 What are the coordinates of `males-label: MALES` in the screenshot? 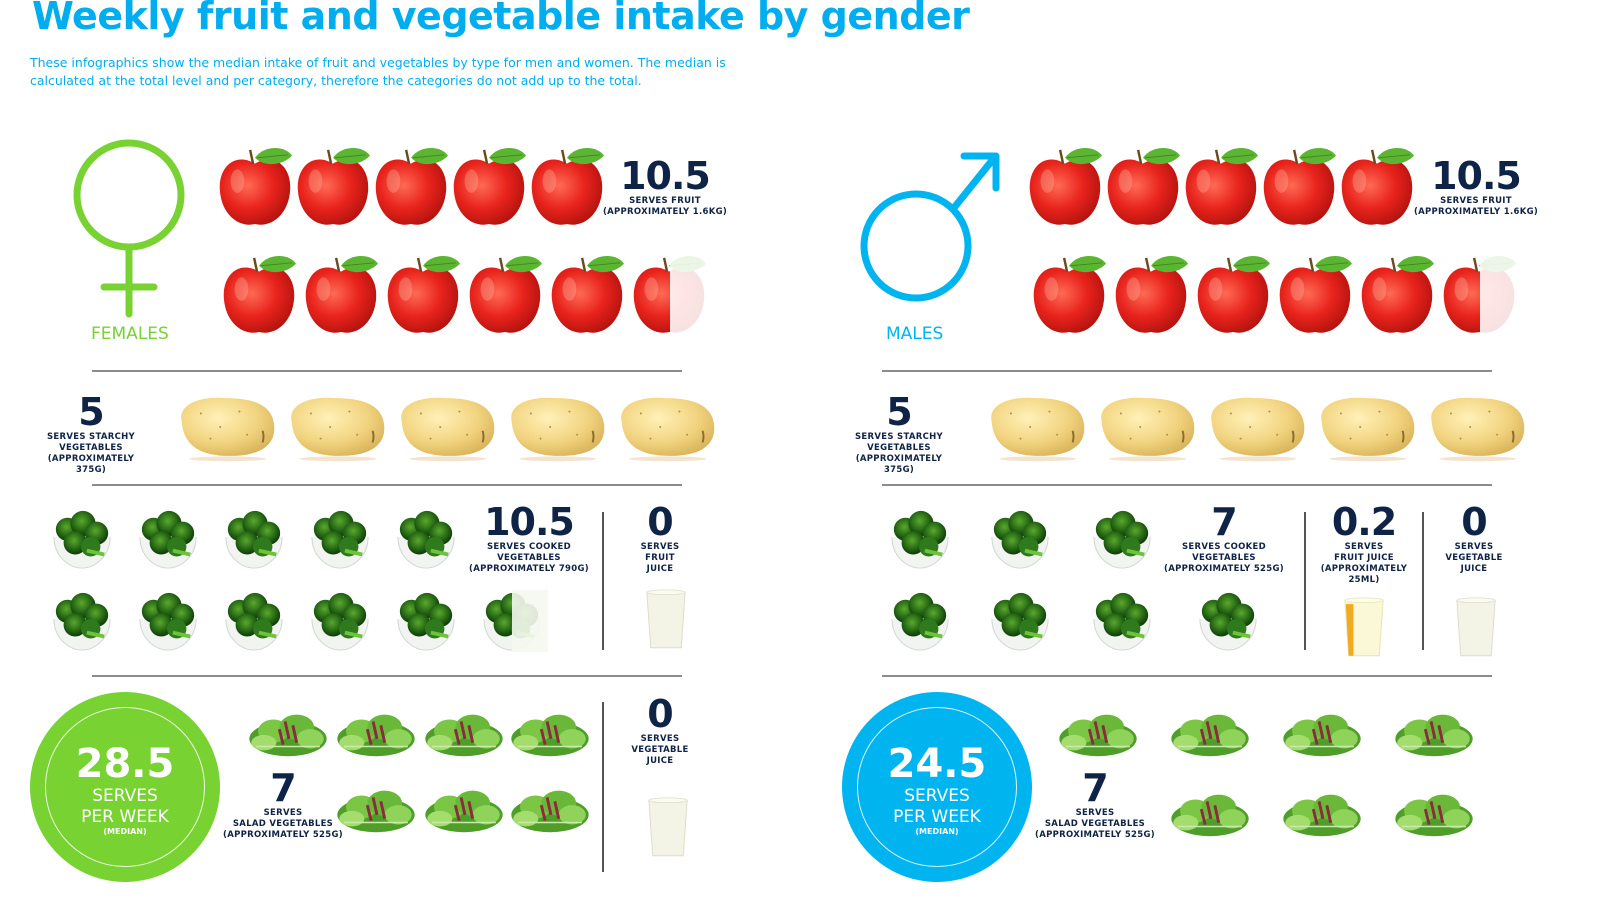 It's located at (915, 334).